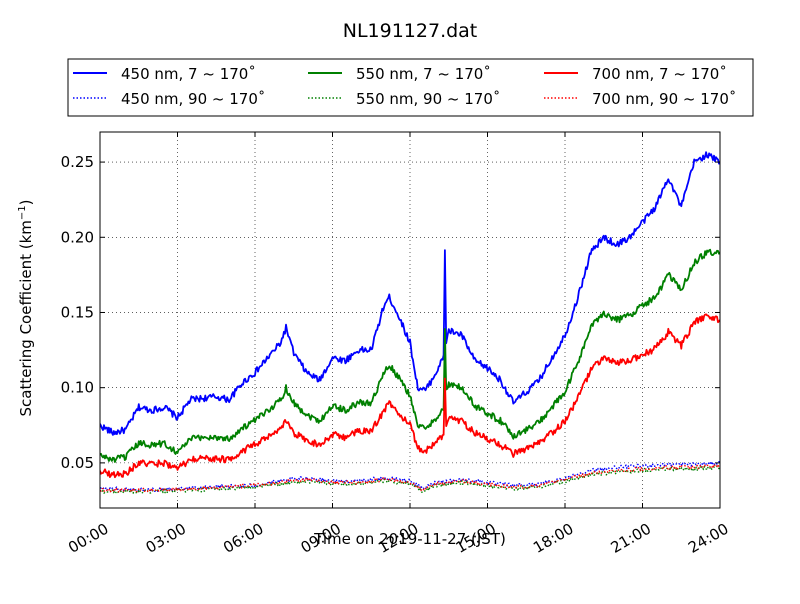 This screenshot has height=604, width=800. What do you see at coordinates (77, 312) in the screenshot?
I see `y-tick-label: 0.15` at bounding box center [77, 312].